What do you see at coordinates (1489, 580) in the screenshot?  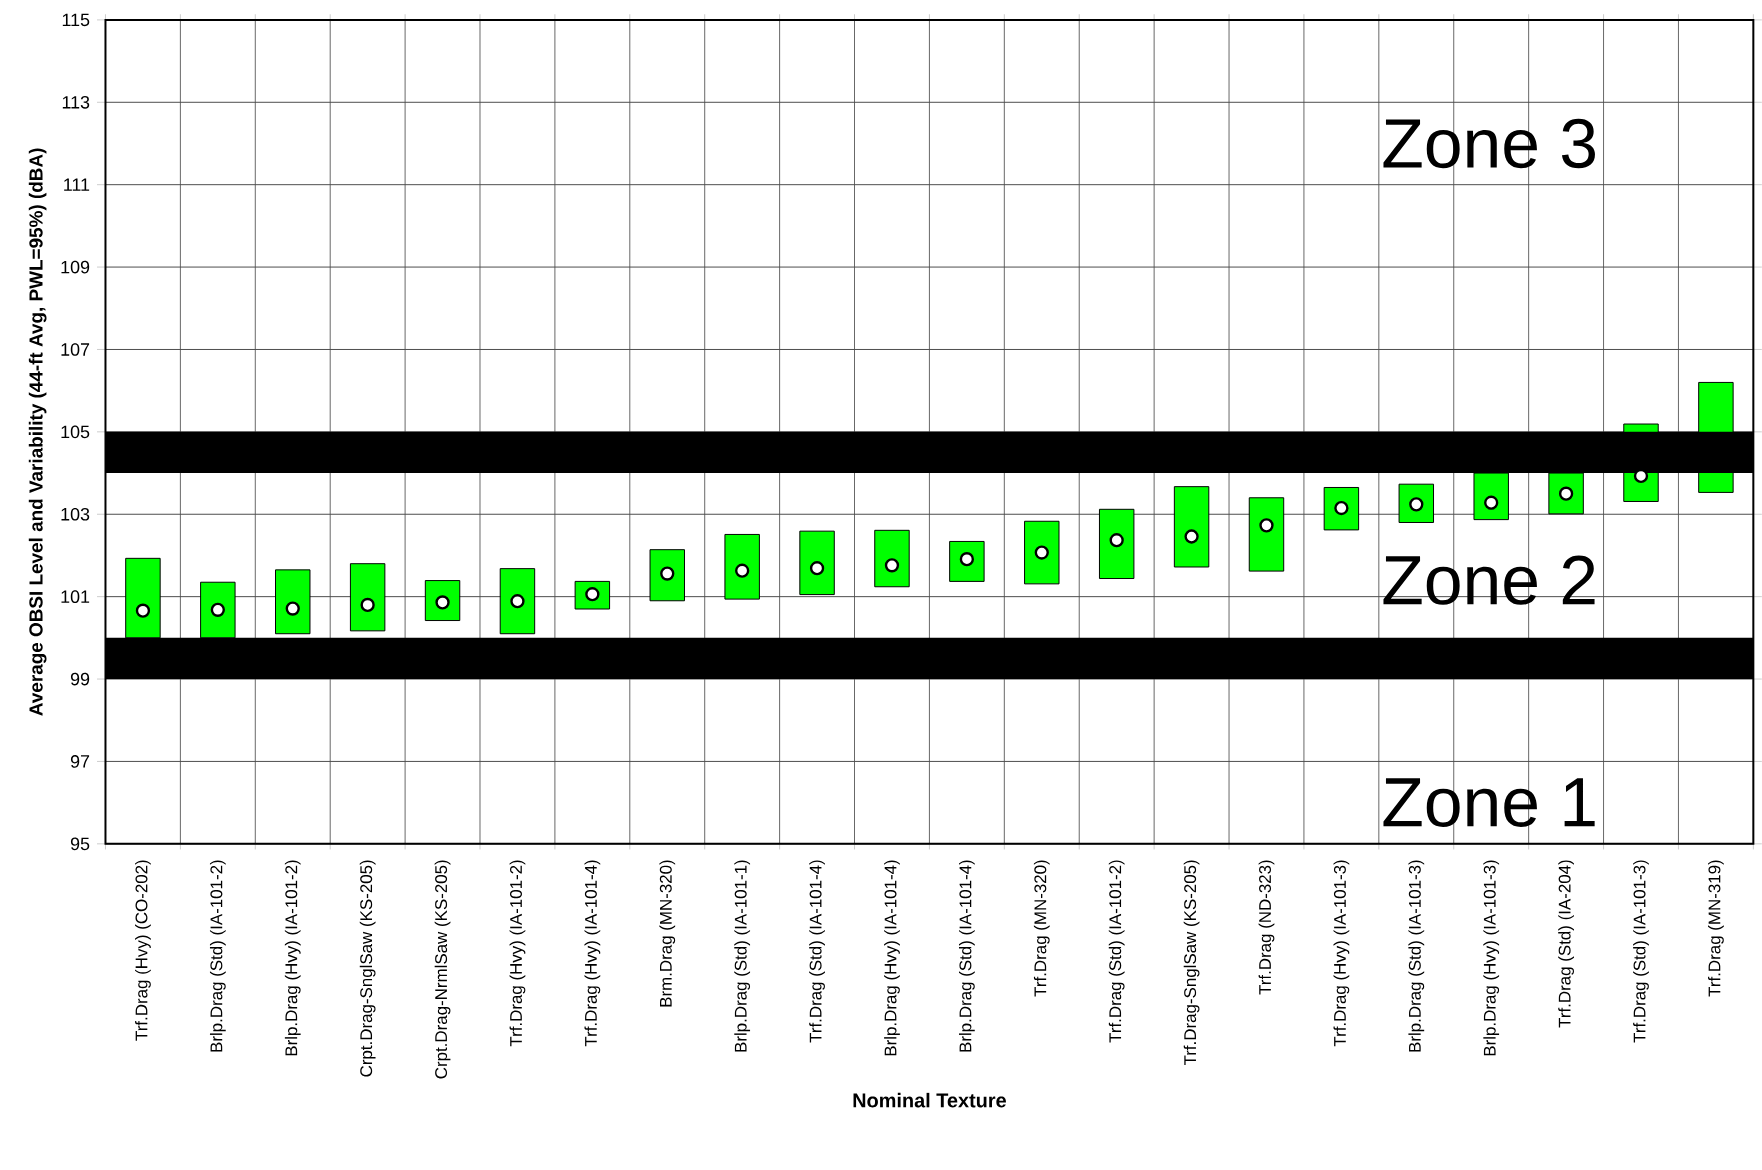 I see `annotation: Zone 2` at bounding box center [1489, 580].